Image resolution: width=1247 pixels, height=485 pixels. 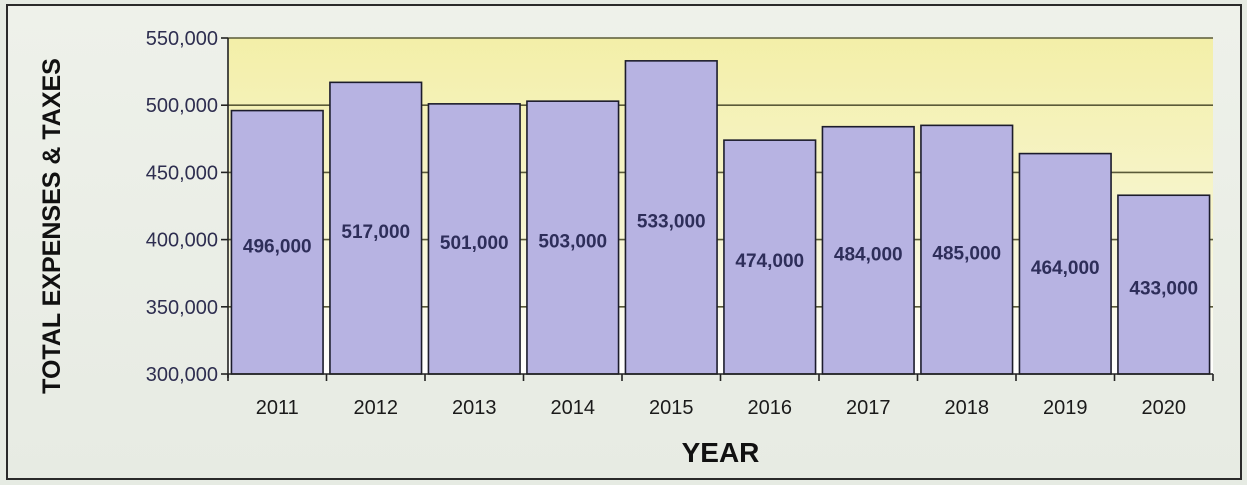 What do you see at coordinates (671, 221) in the screenshot?
I see `data-label-2015: 533,000` at bounding box center [671, 221].